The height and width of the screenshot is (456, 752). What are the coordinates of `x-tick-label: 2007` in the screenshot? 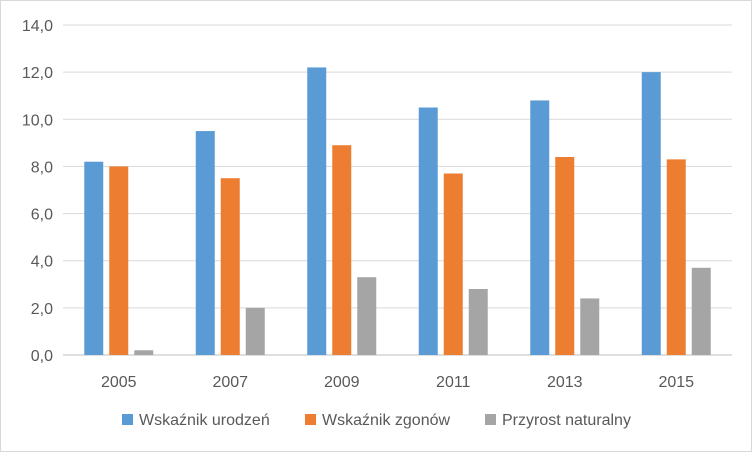 It's located at (230, 382).